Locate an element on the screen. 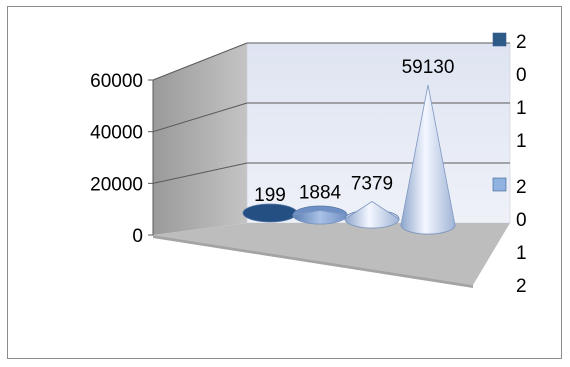  floor is located at coordinates (331, 254).